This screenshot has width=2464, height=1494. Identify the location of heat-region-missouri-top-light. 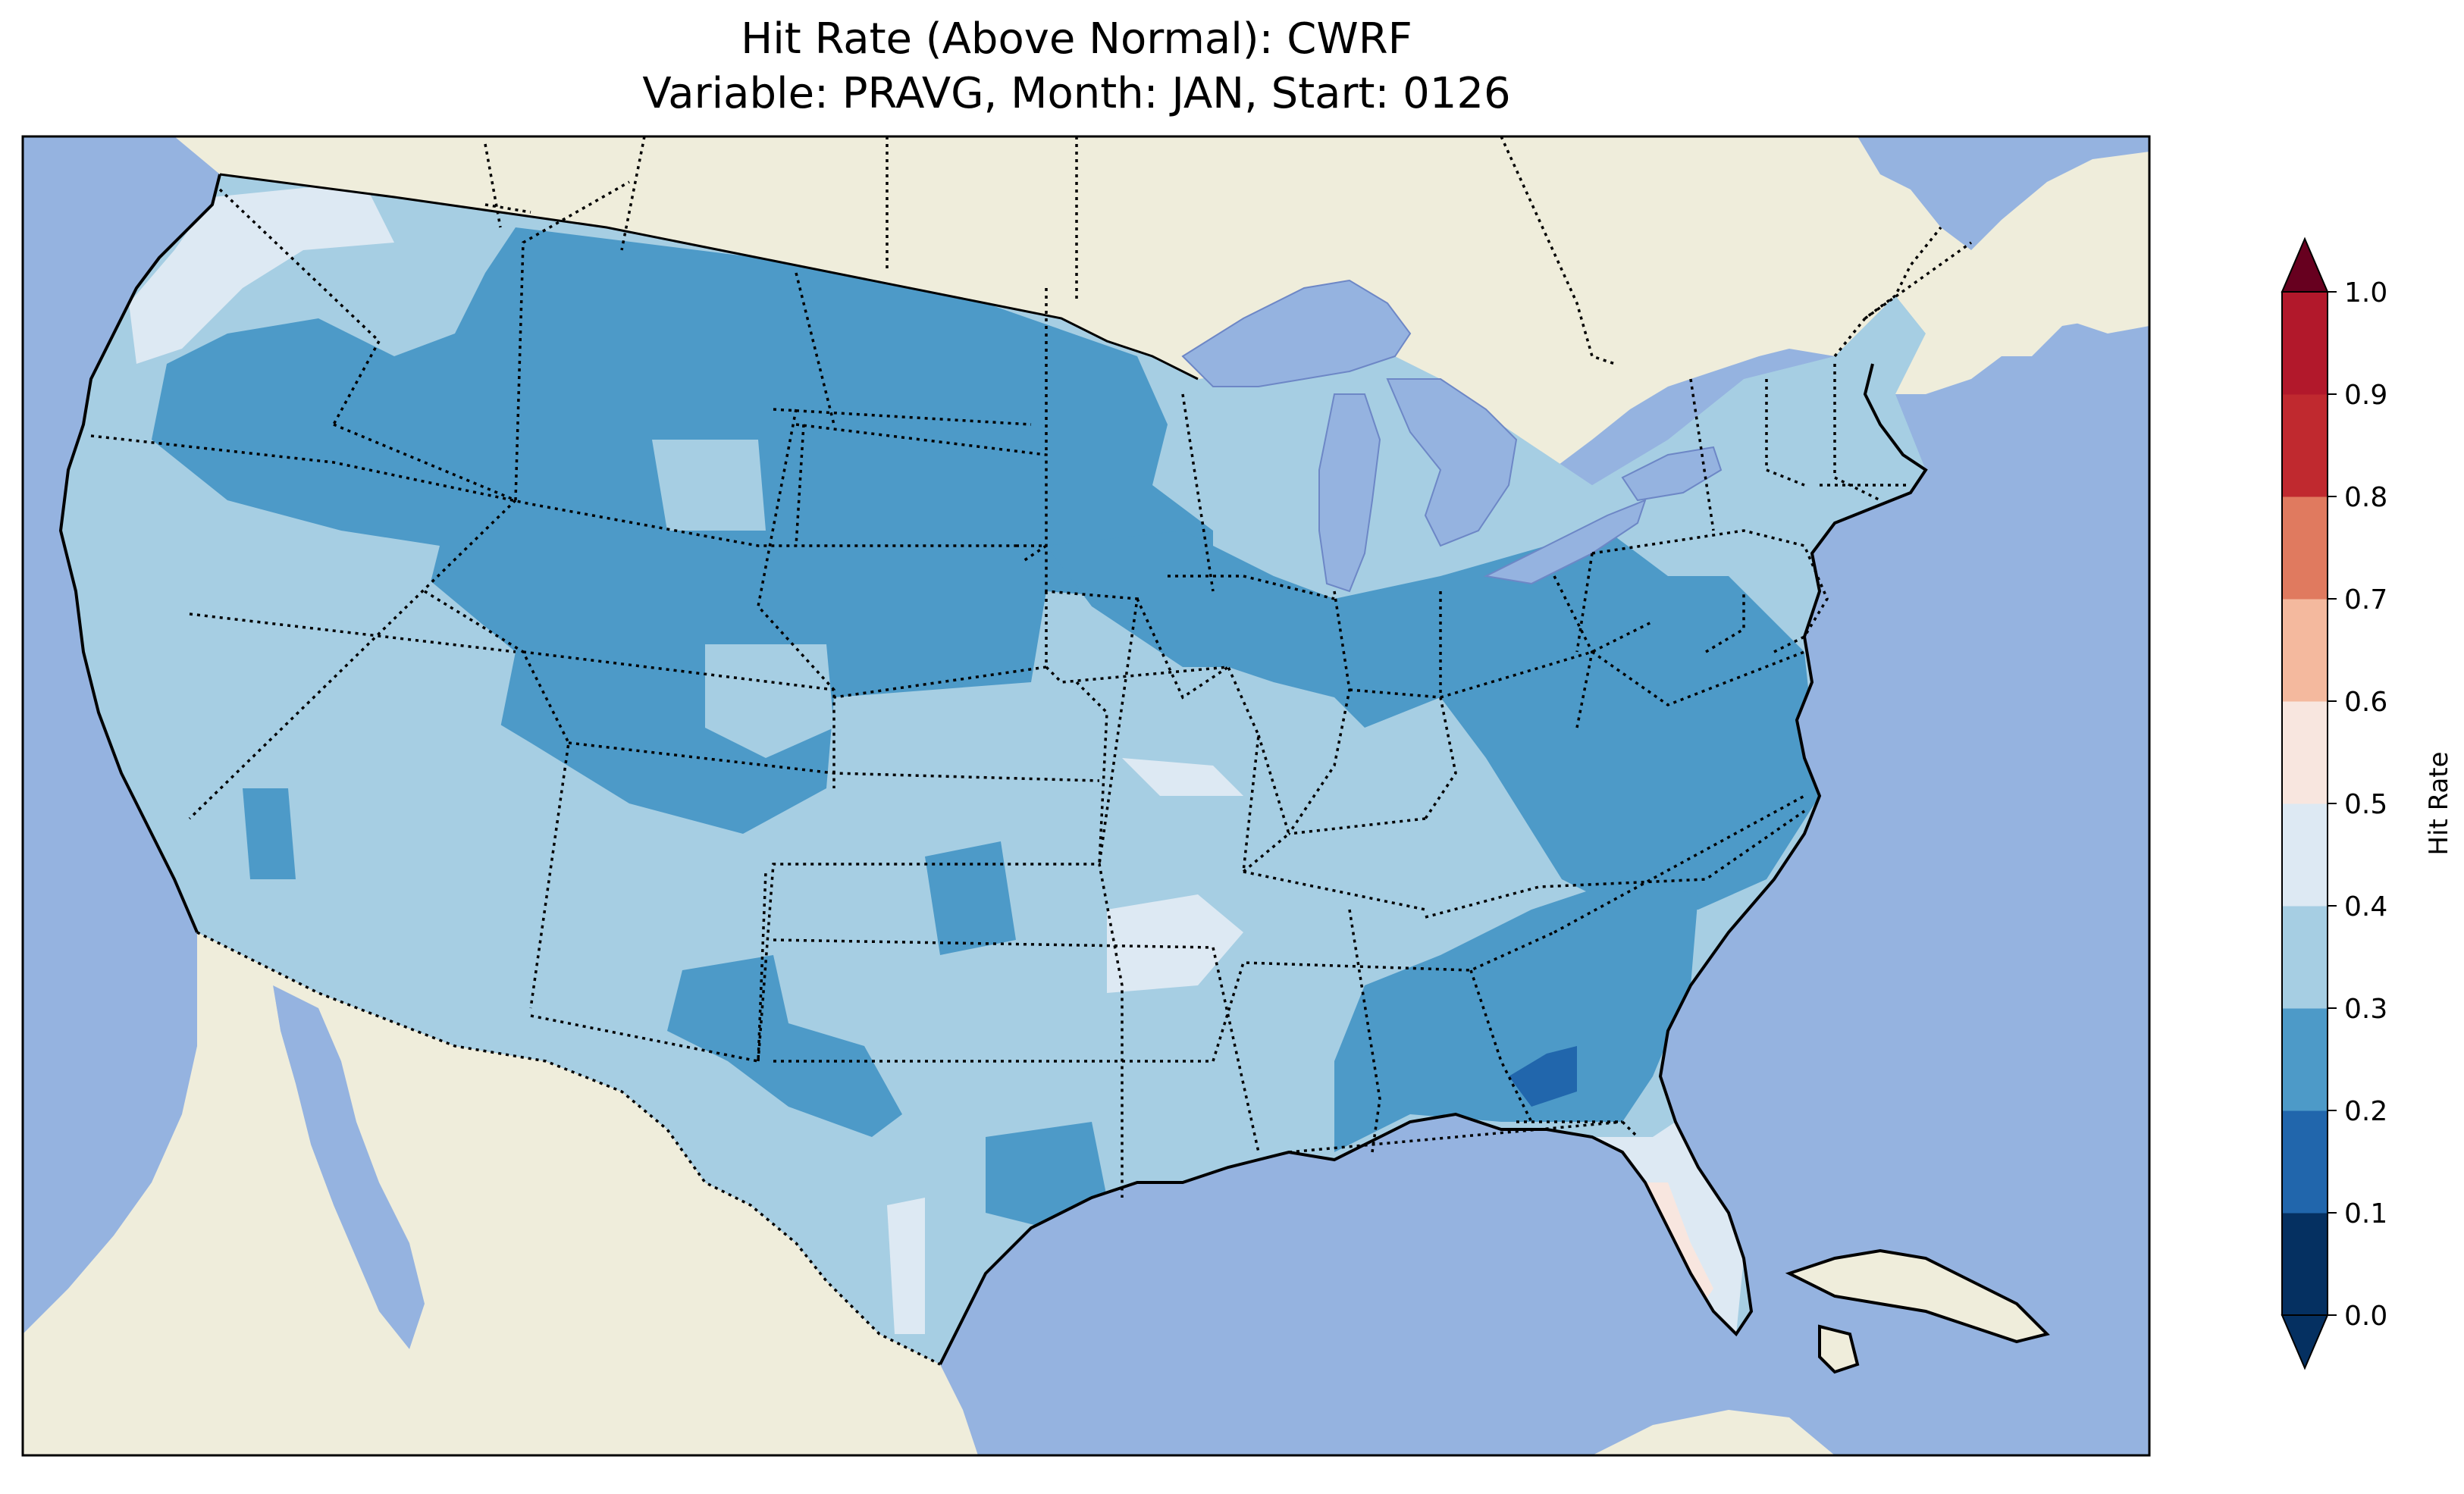
(1183, 777).